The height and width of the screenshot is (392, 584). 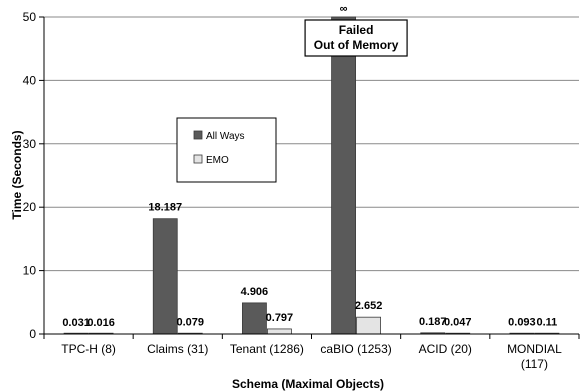 I want to click on data-label: 4.906, so click(x=255, y=292).